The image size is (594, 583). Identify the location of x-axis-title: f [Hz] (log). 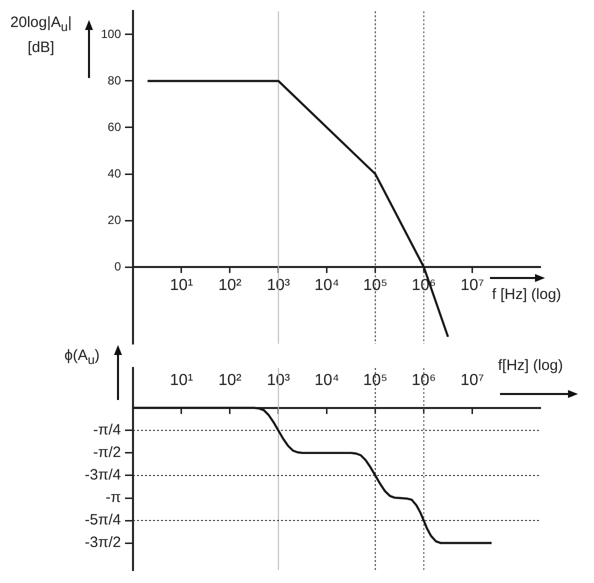
(527, 295).